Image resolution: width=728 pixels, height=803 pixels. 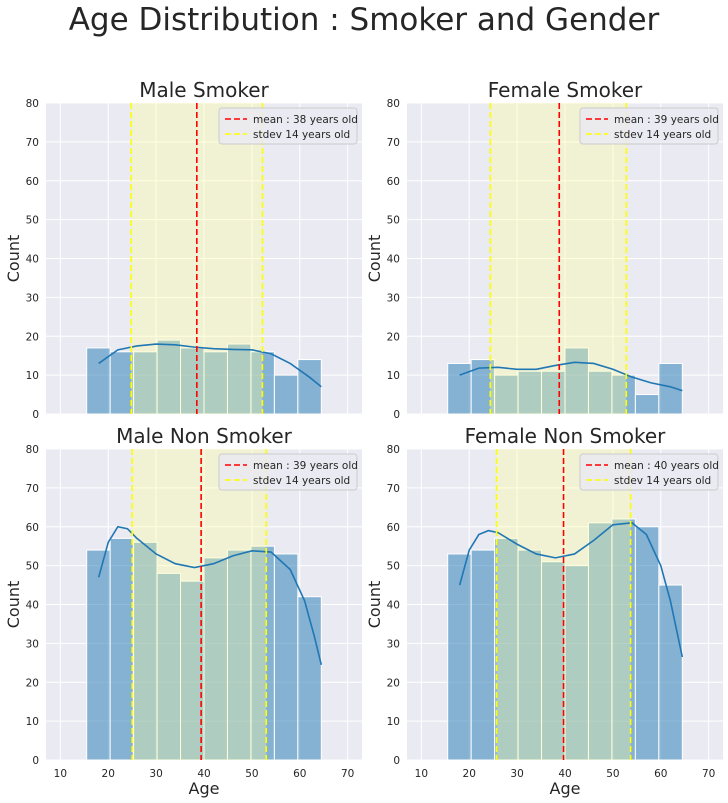 I want to click on subplot-title: Male Smoker, so click(x=204, y=90).